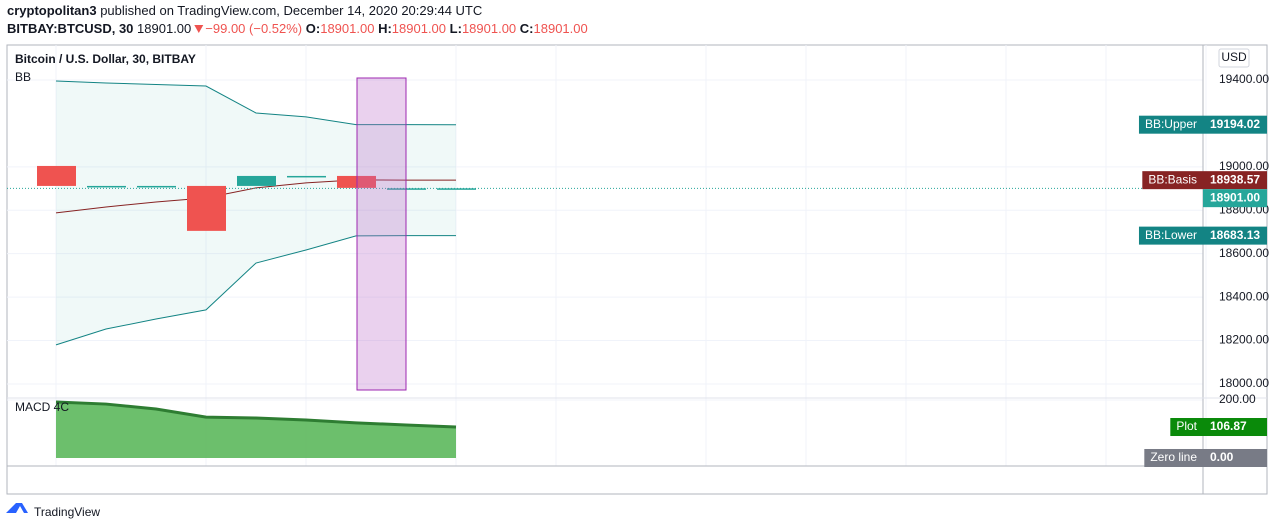 The width and height of the screenshot is (1274, 531). I want to click on macd-area-fill, so click(256, 430).